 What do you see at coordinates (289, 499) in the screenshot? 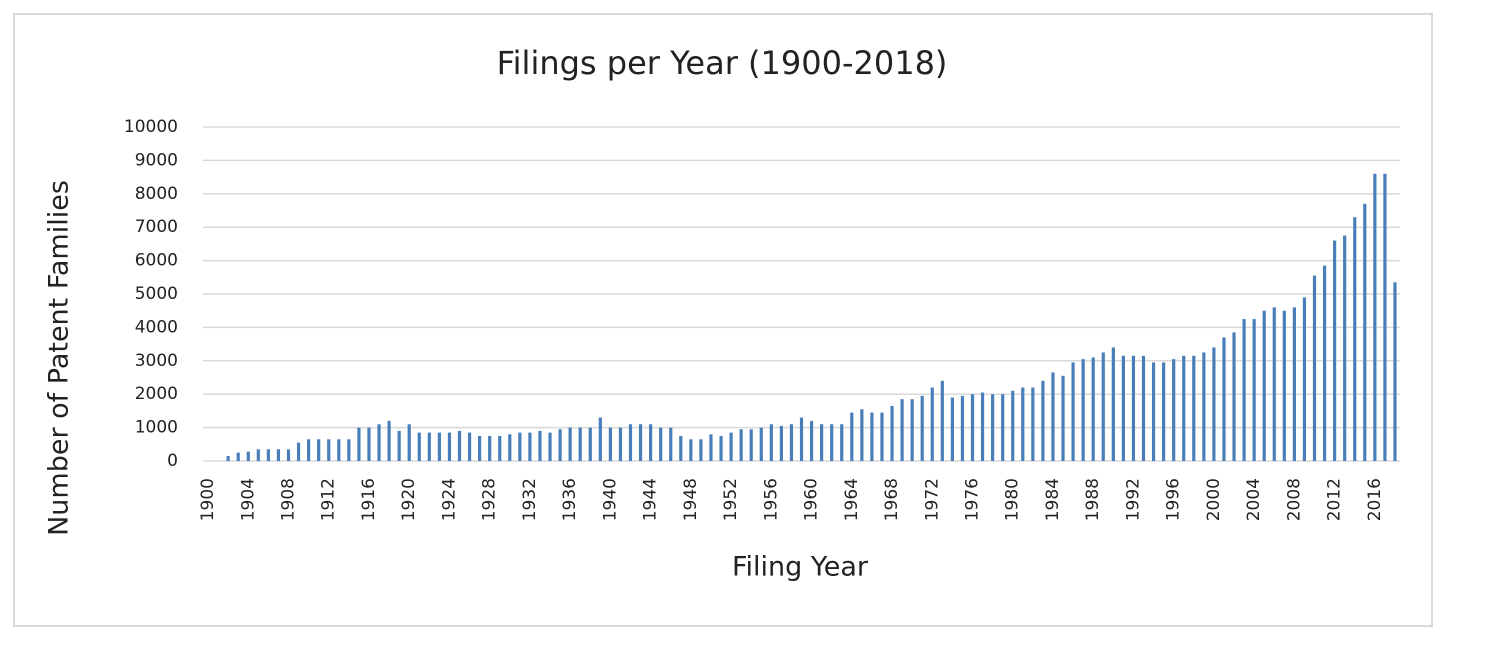
I see `x-tick-label: 1908` at bounding box center [289, 499].